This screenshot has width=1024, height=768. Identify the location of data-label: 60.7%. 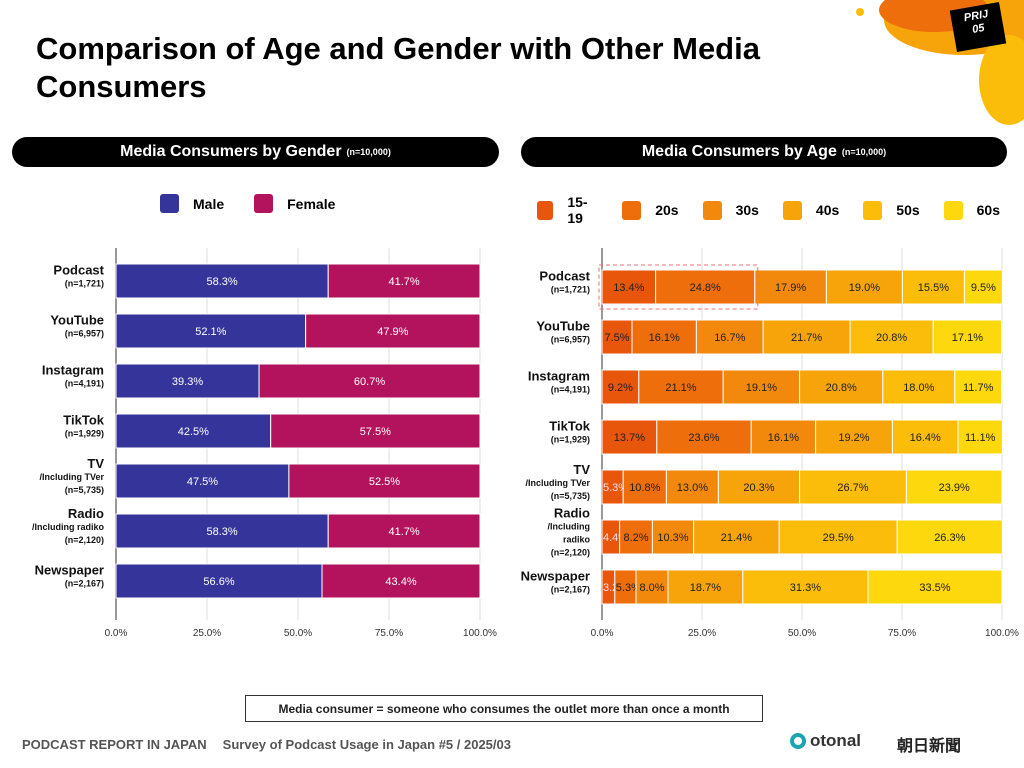
(369, 382).